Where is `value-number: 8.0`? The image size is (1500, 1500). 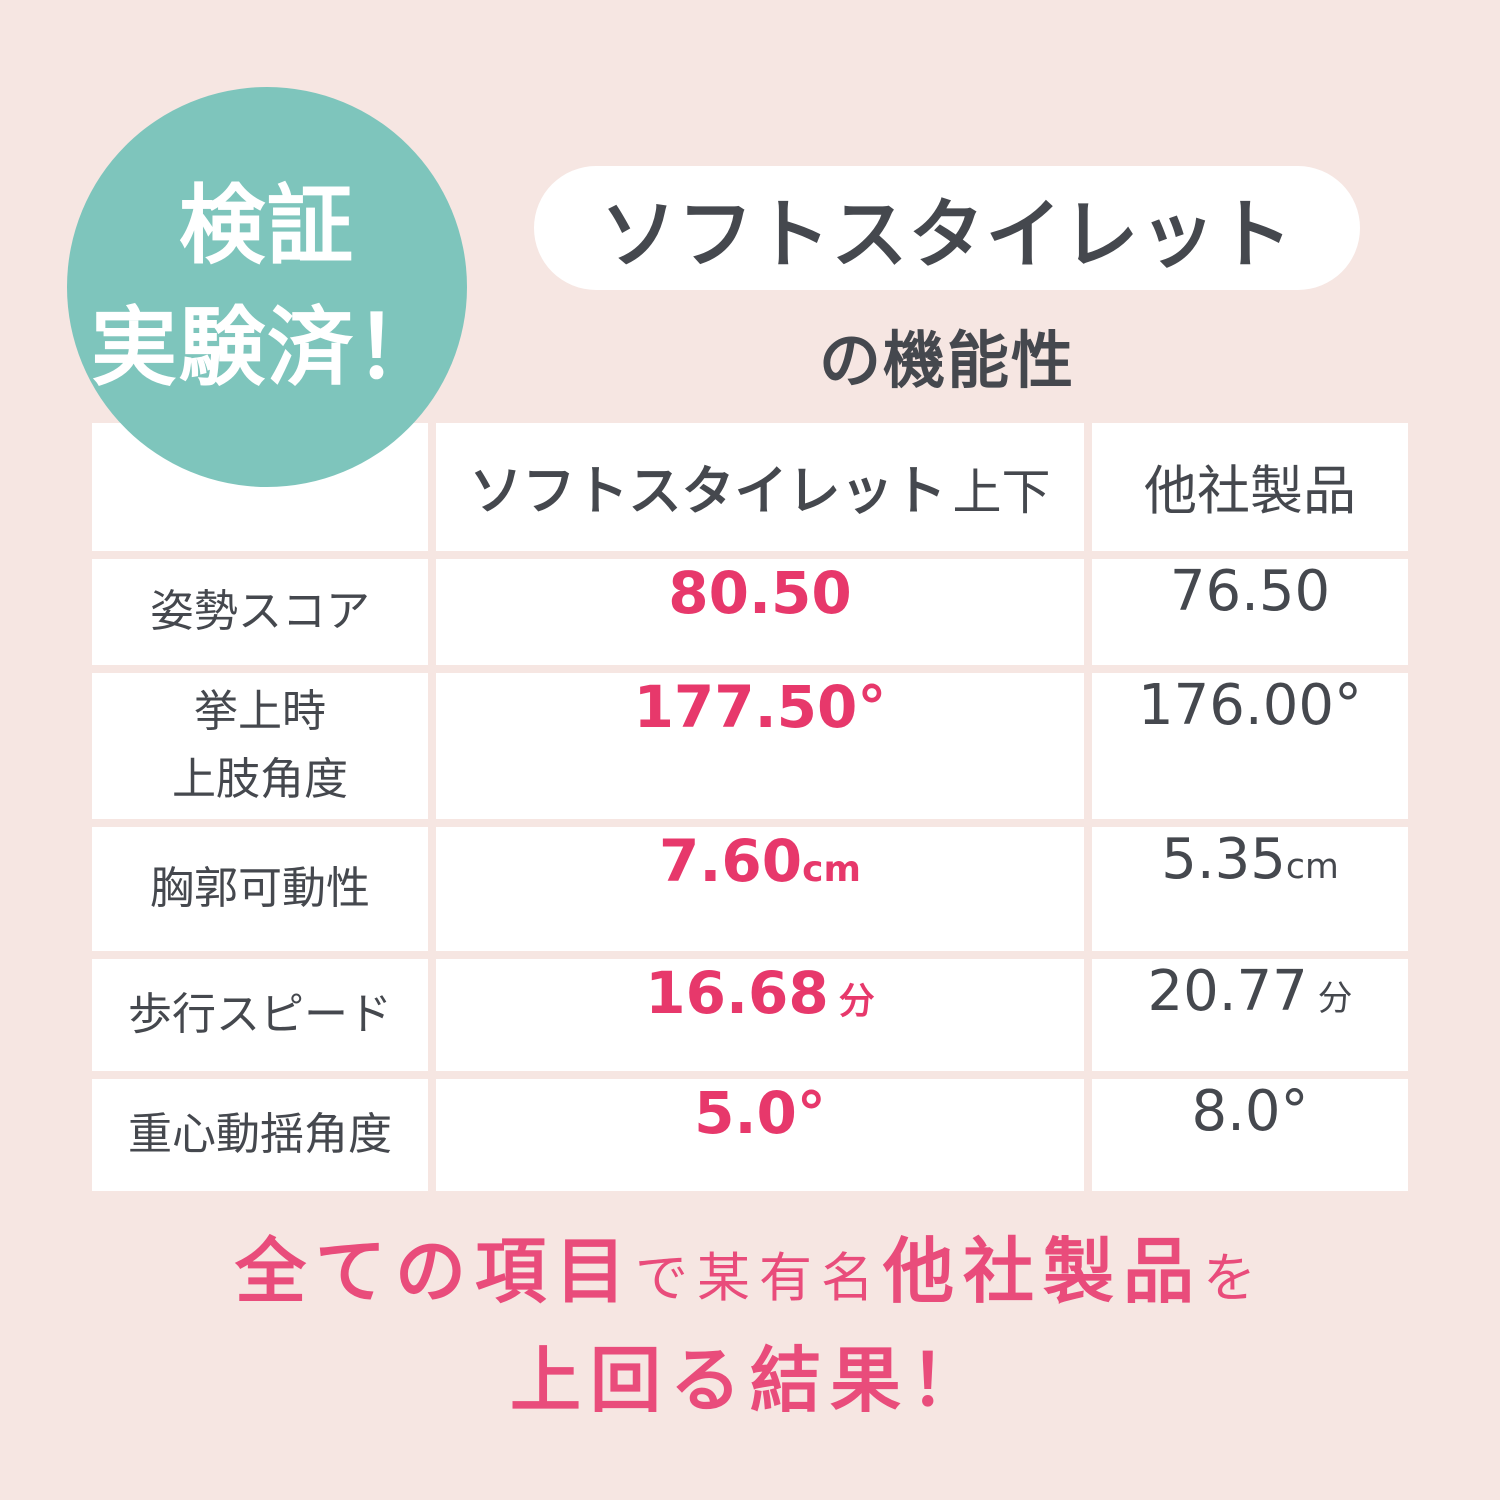
value-number: 8.0 is located at coordinates (1236, 1111).